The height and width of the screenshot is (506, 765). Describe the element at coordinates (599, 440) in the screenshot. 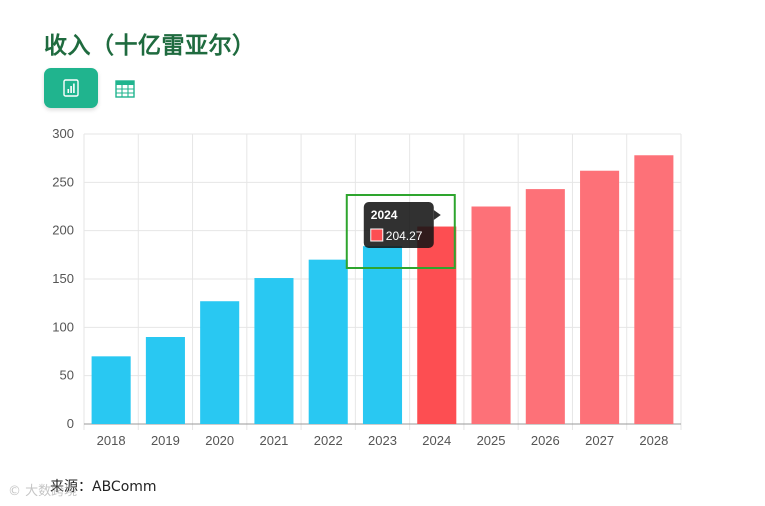

I see `x-tick-label: 2027` at that location.